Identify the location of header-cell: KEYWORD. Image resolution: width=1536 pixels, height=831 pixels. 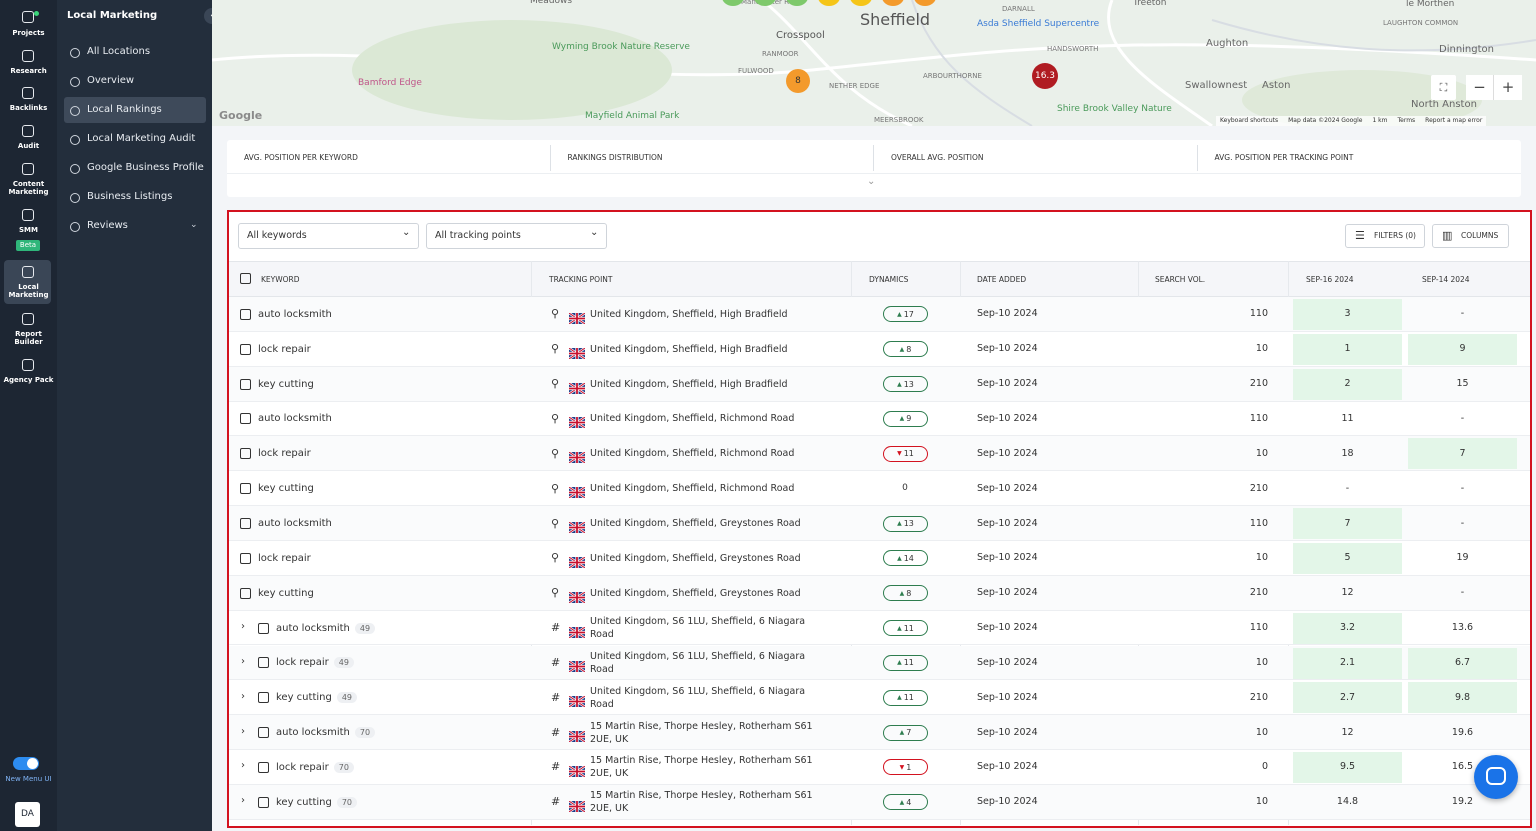
(280, 279).